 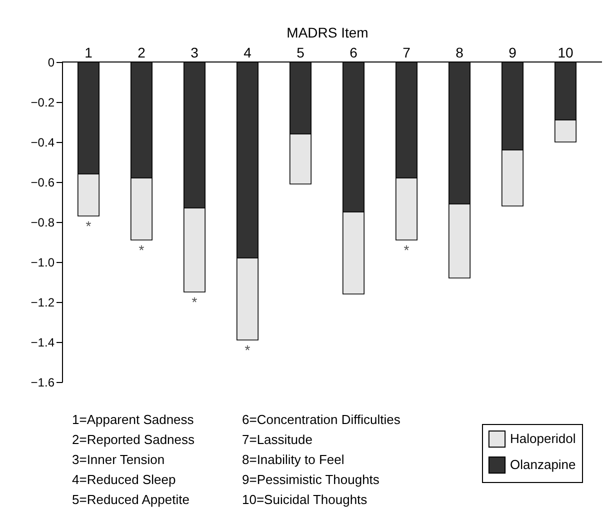 What do you see at coordinates (543, 464) in the screenshot?
I see `legend-label: Olanzapine` at bounding box center [543, 464].